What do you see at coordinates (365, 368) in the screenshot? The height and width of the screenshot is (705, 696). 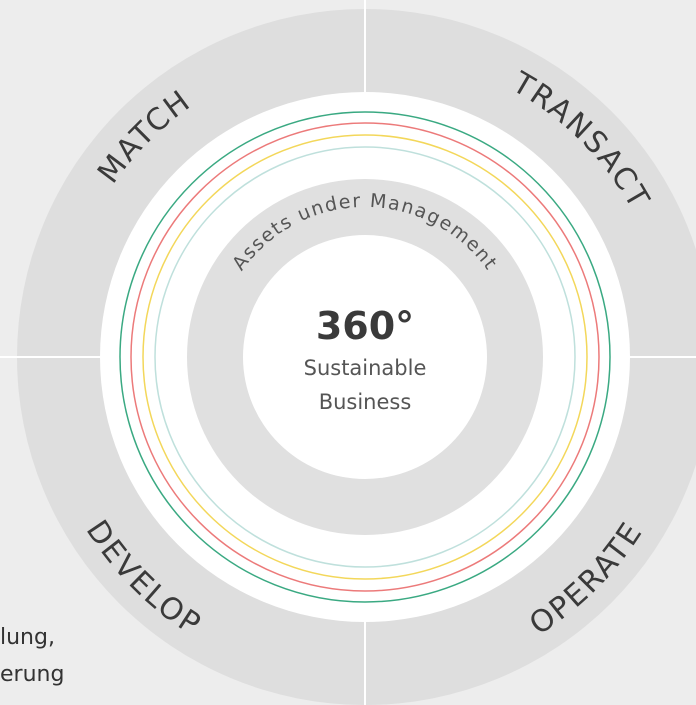 I see `center-line: Sustainable` at bounding box center [365, 368].